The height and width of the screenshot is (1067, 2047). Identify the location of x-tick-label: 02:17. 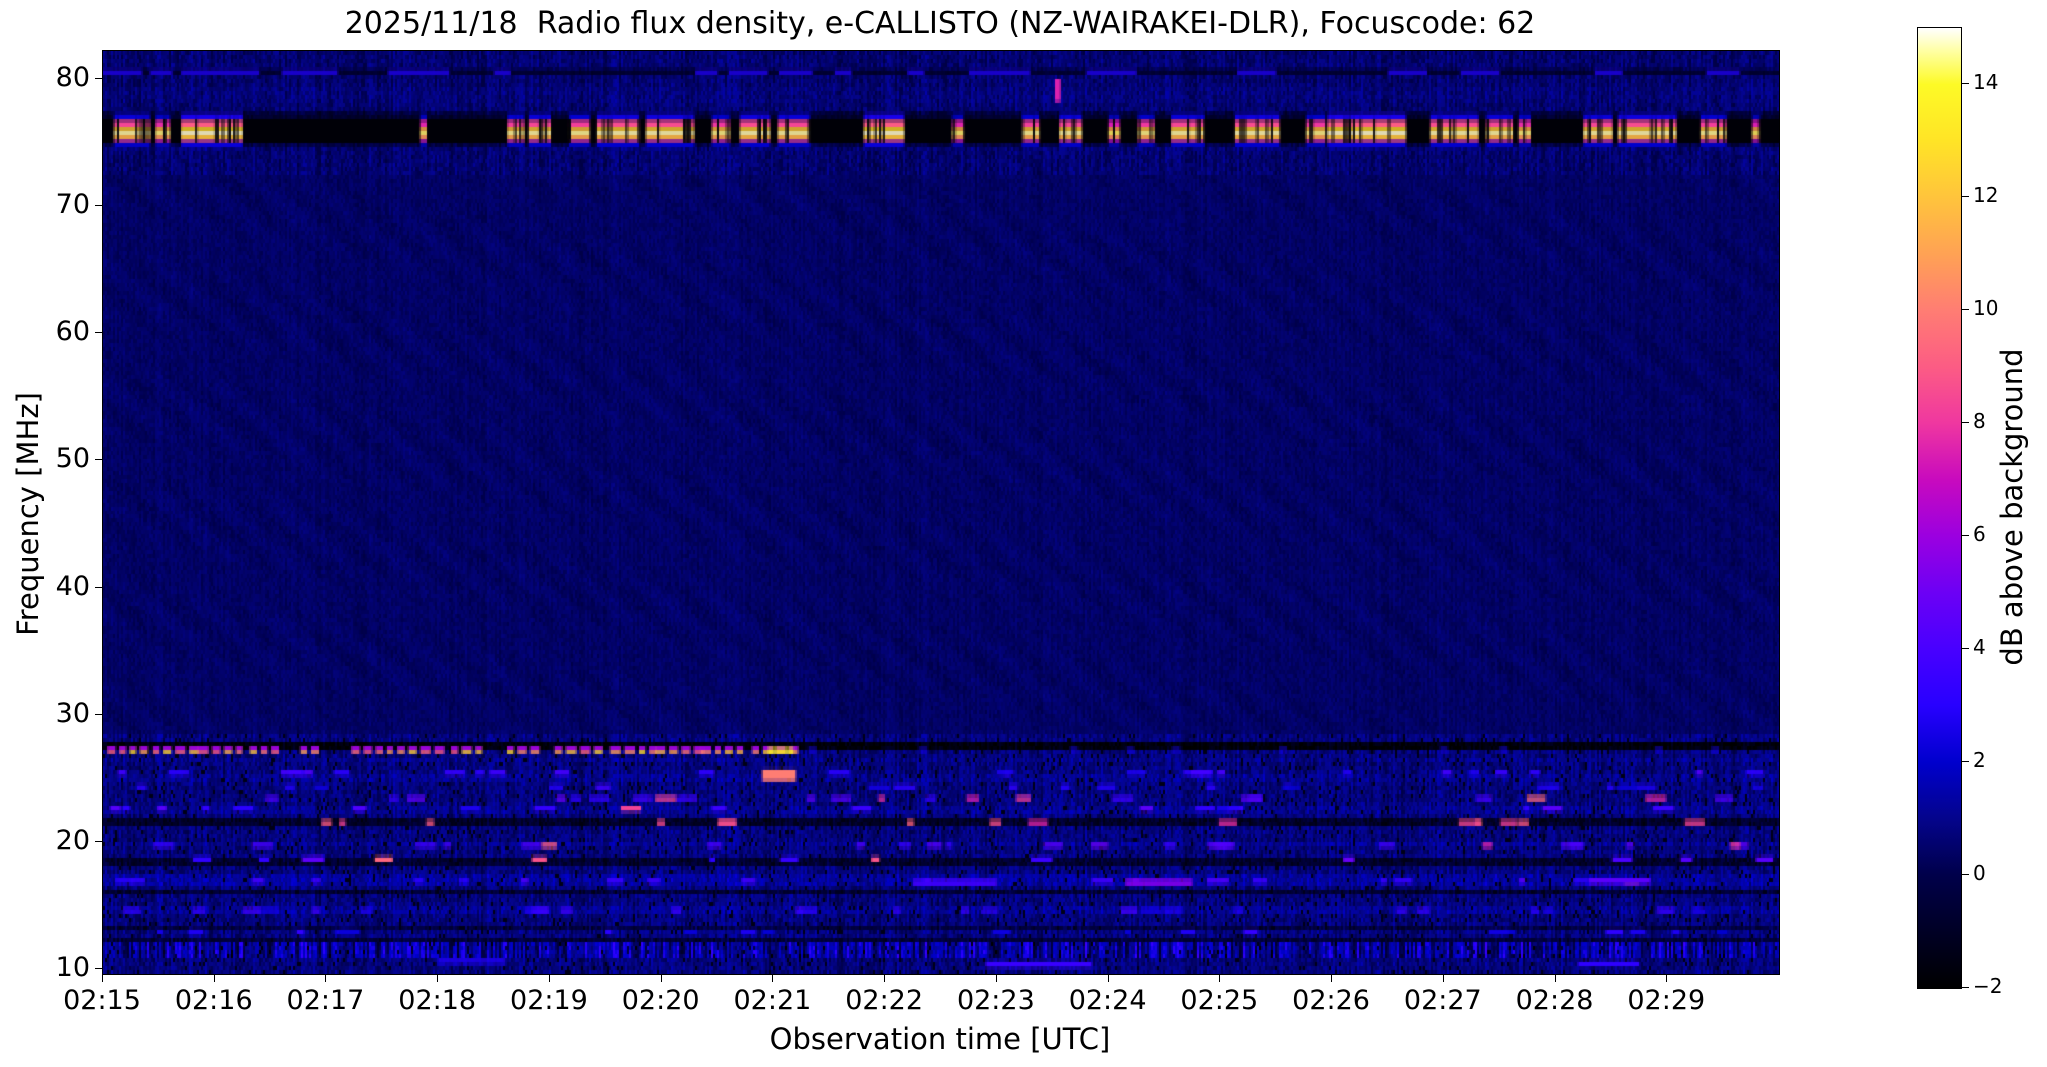
(325, 1000).